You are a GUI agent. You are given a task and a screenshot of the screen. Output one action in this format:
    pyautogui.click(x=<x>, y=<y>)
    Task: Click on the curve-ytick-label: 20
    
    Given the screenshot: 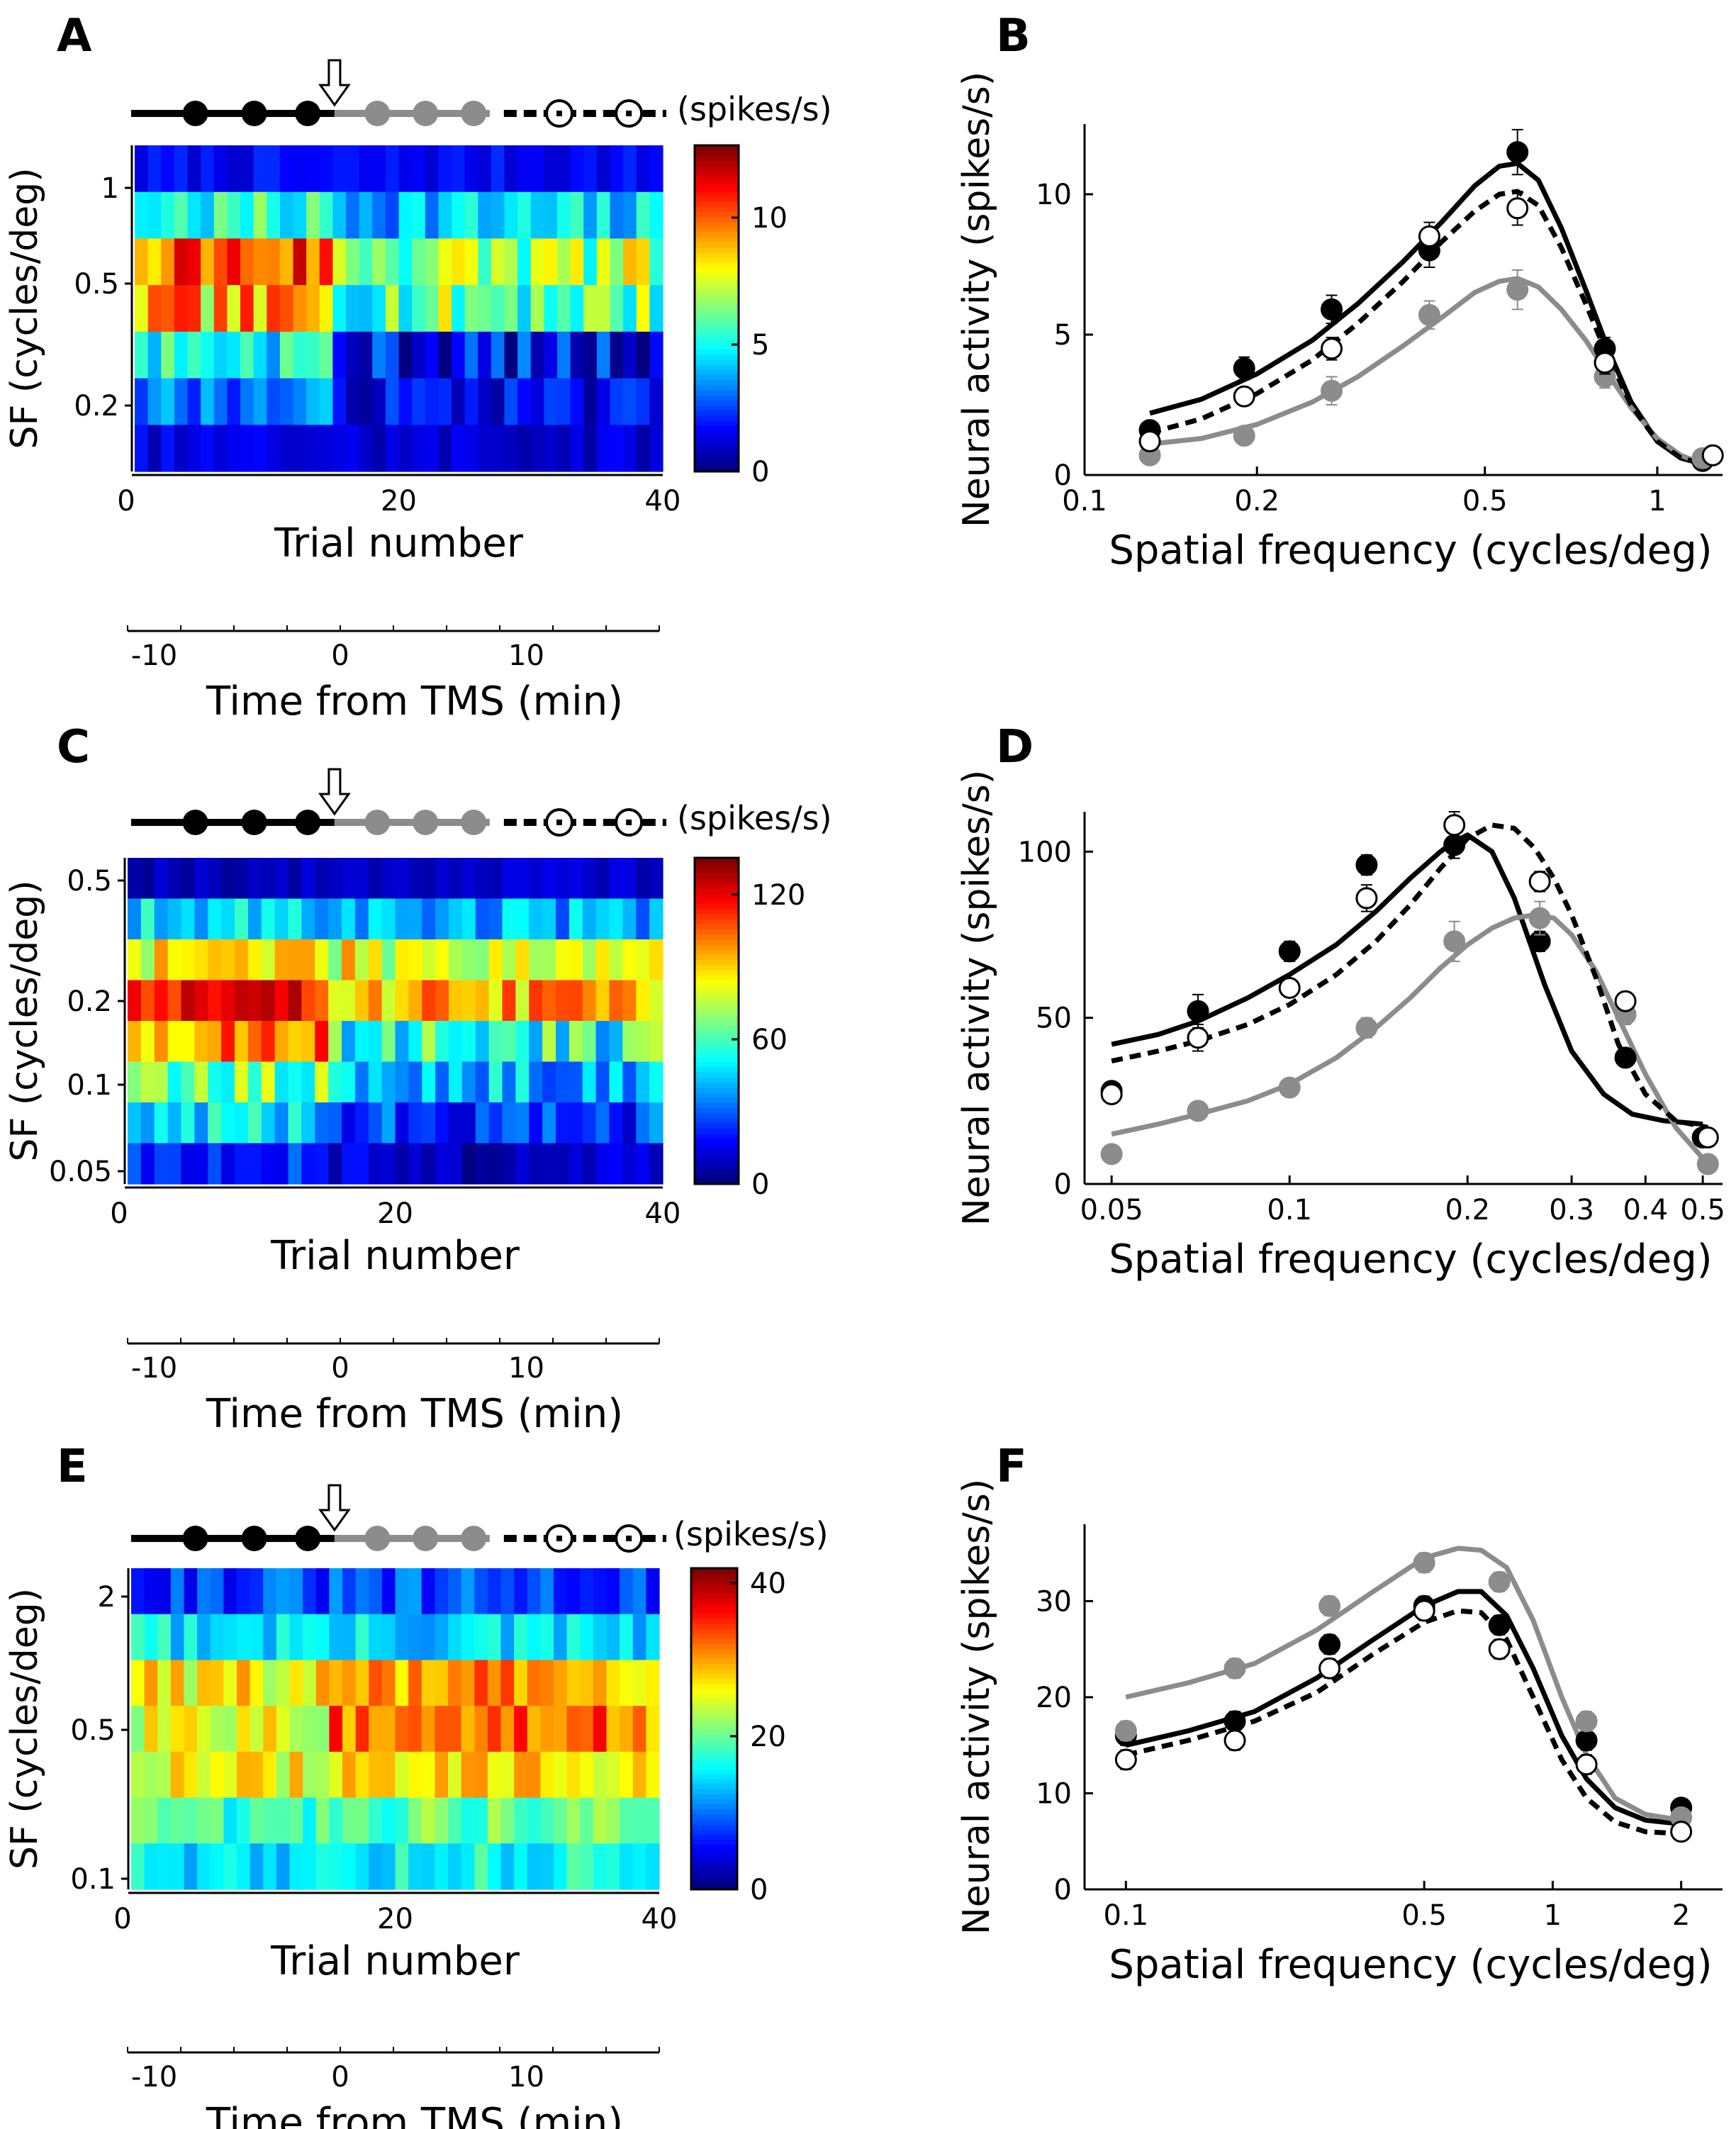 What is the action you would take?
    pyautogui.click(x=1054, y=1698)
    